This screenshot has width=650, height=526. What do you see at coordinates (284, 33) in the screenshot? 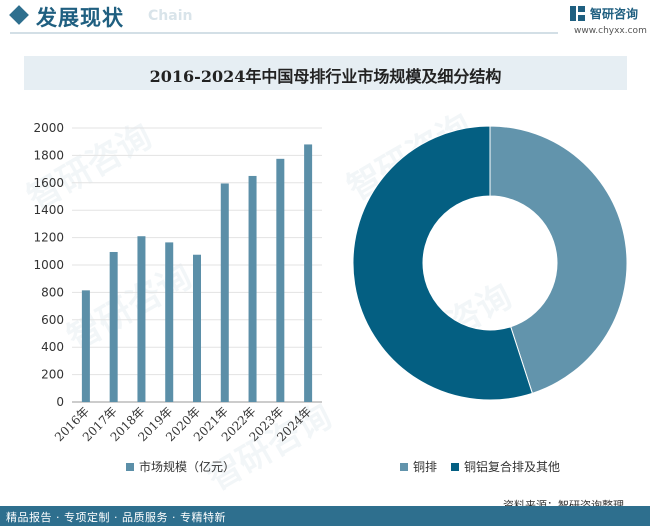
I see `header-divider` at bounding box center [284, 33].